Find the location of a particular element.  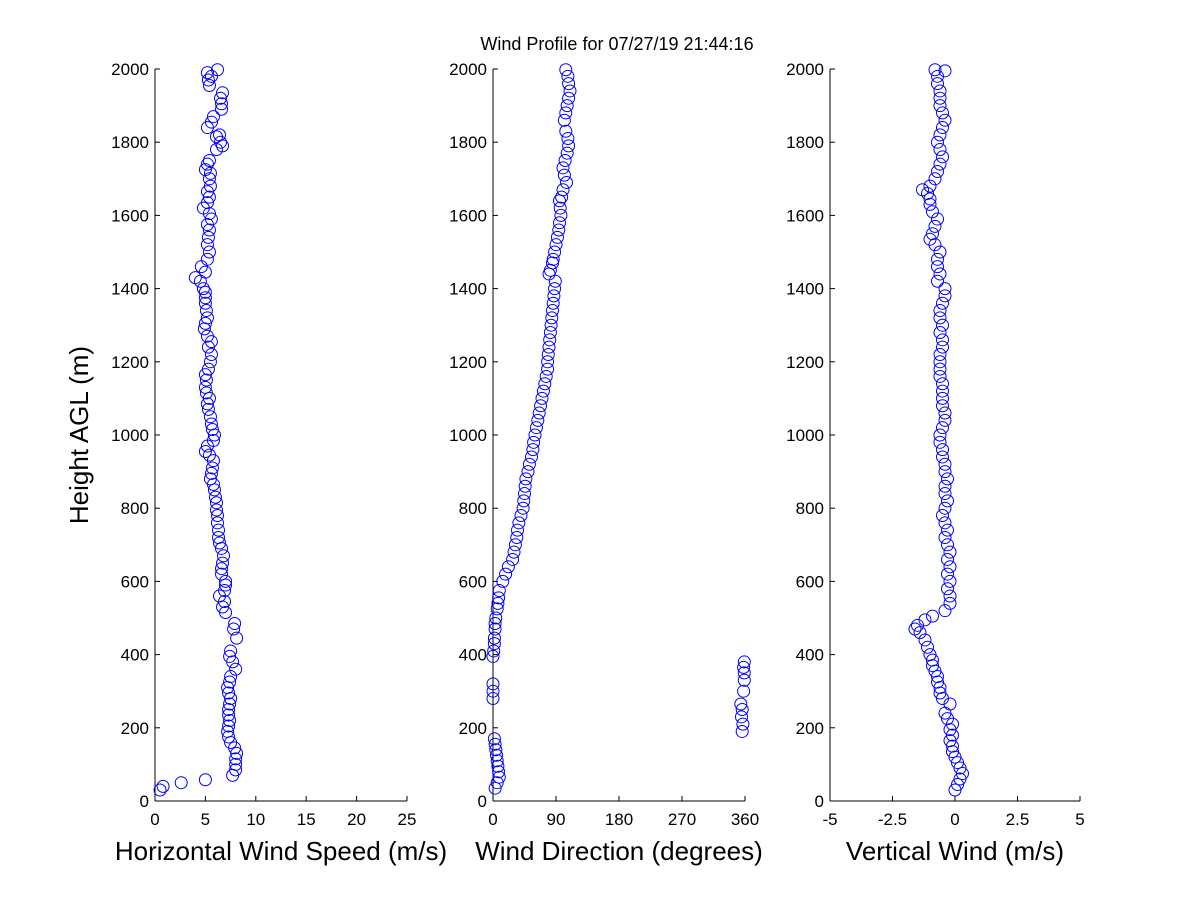

y-tick-label: 2000 is located at coordinates (468, 69).